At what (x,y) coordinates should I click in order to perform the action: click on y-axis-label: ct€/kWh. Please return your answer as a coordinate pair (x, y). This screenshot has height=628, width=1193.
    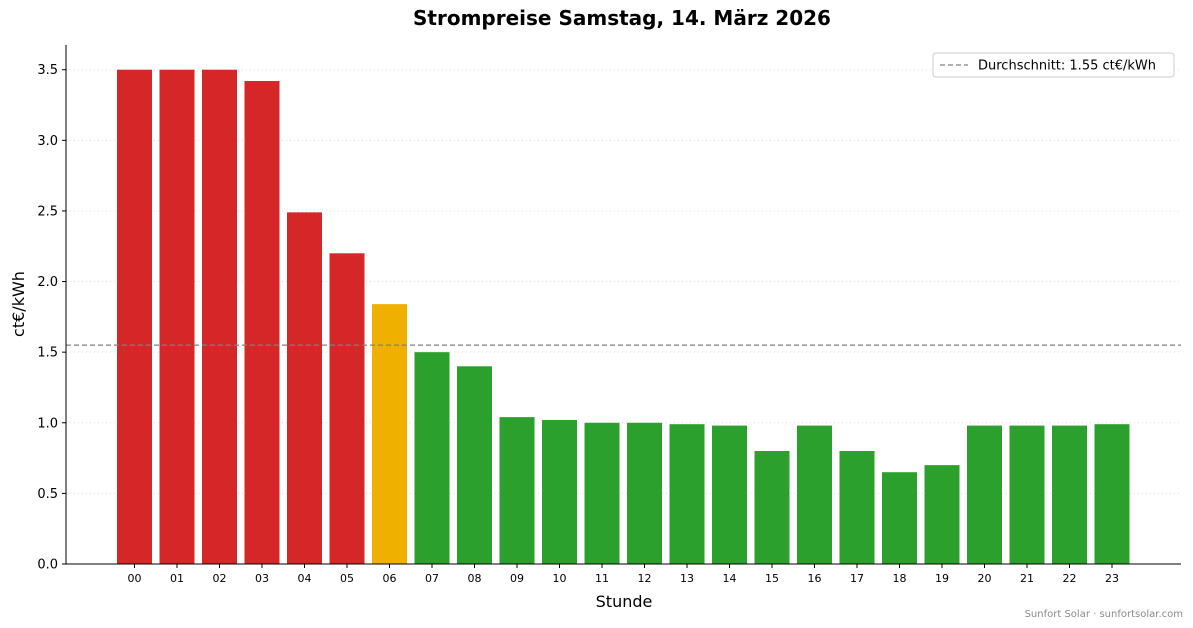
    Looking at the image, I should click on (18, 304).